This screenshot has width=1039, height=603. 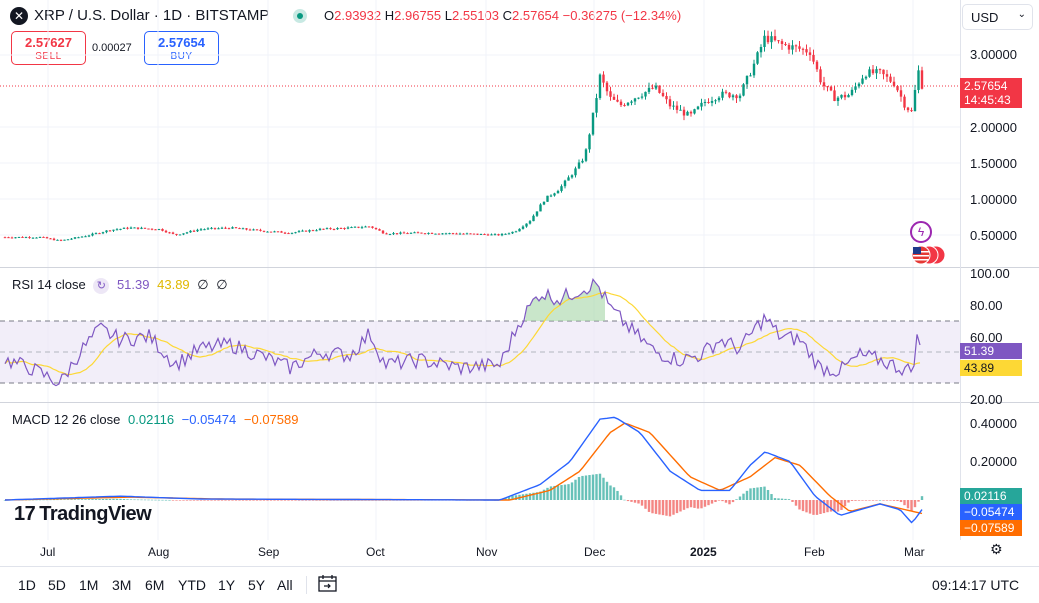 I want to click on lightning-icon: ϟ, so click(x=921, y=232).